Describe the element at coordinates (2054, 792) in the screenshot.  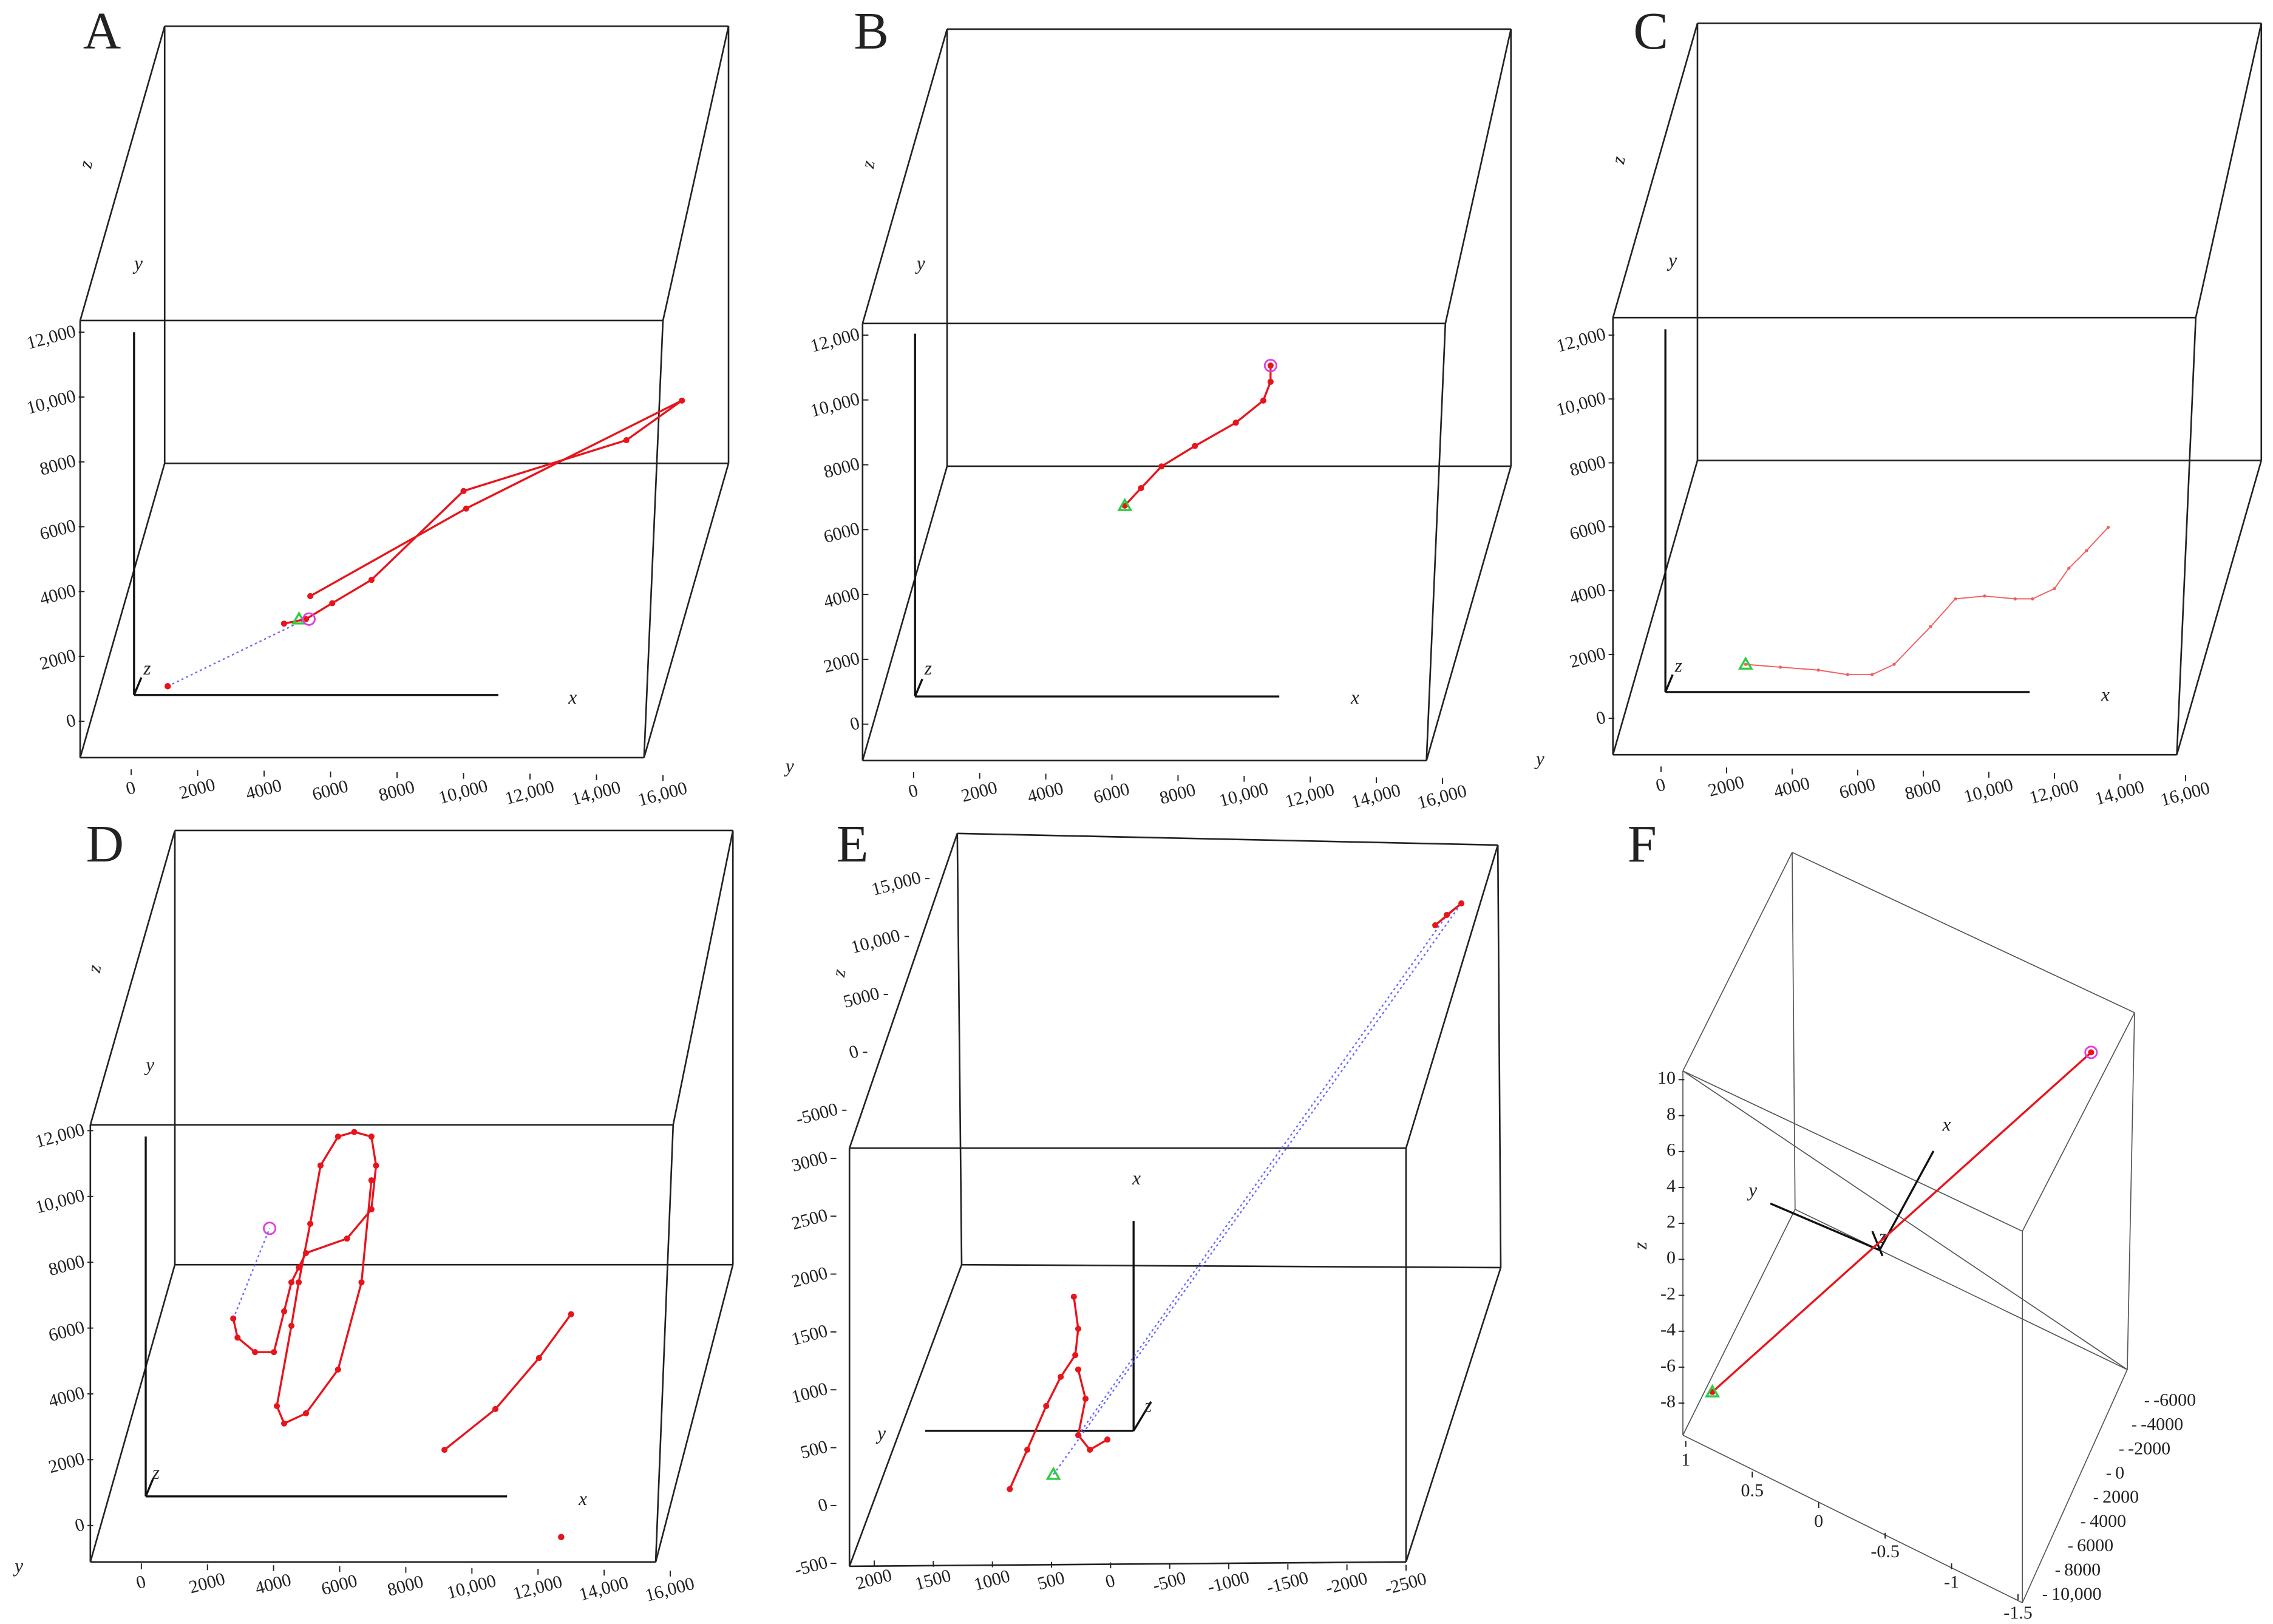
I see `x-tick-label: 12,000` at that location.